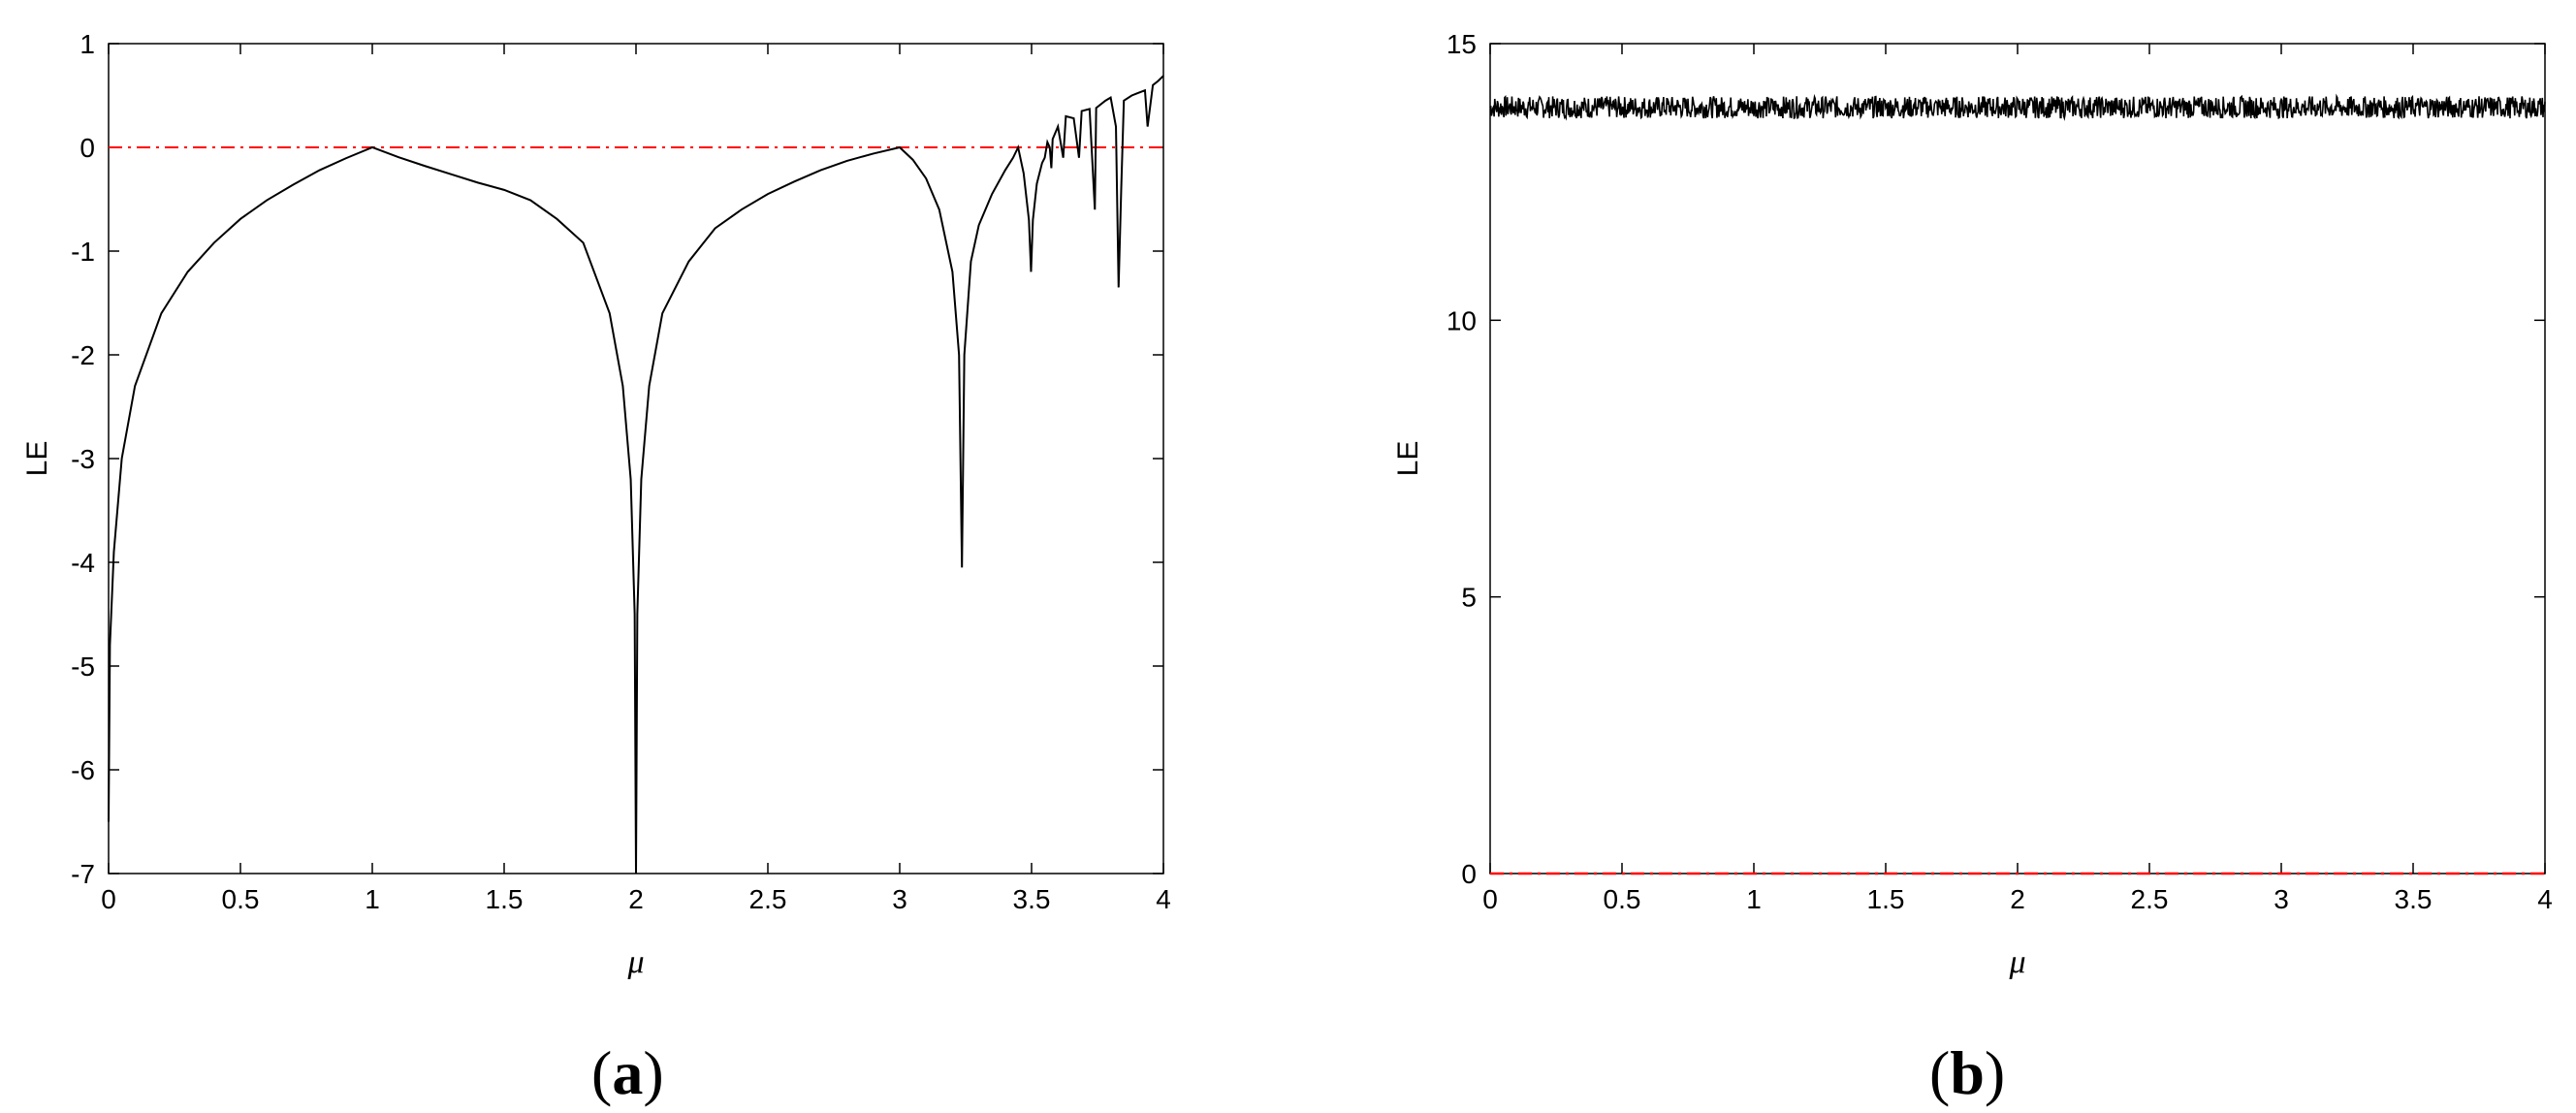  I want to click on y-tick-label: -1, so click(83, 252).